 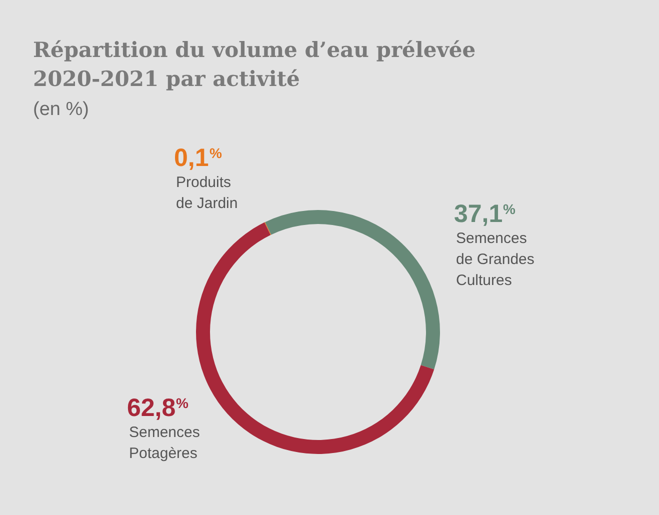 I want to click on chart-subtitle: (en %), so click(x=61, y=109).